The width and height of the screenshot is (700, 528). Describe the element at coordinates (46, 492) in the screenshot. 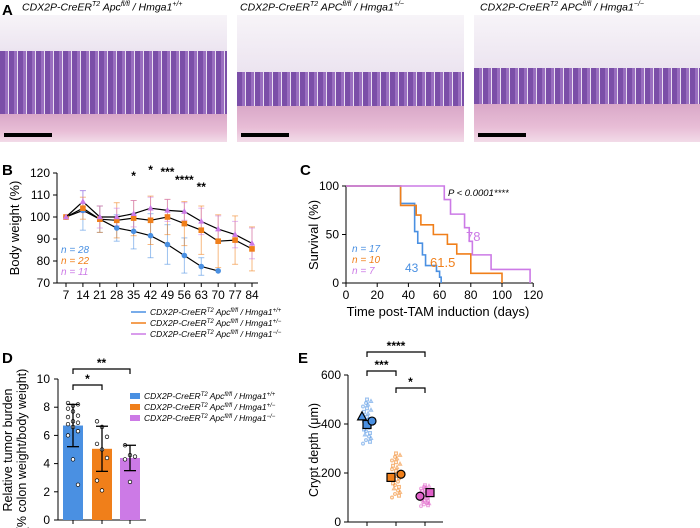

I see `d-ytick-label: 2` at that location.